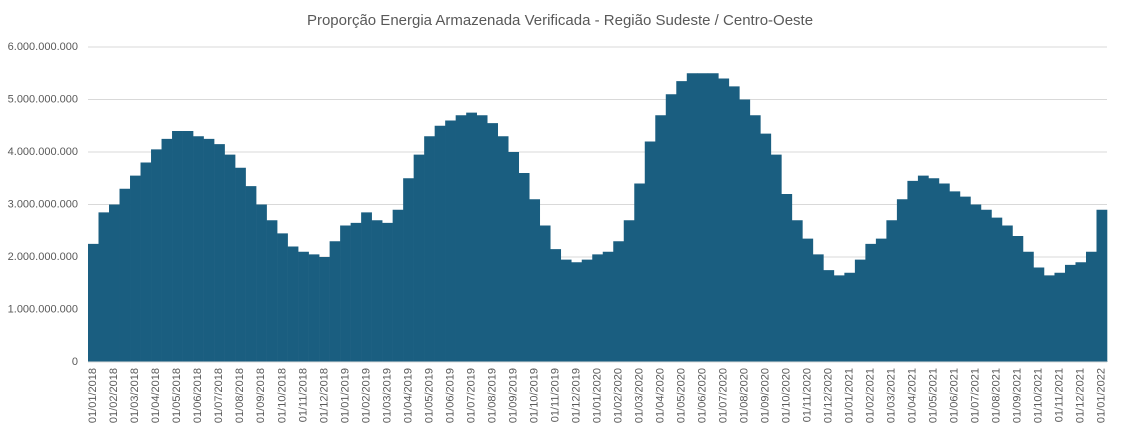 This screenshot has height=438, width=1121. What do you see at coordinates (976, 395) in the screenshot?
I see `x-tick-label: 01/07/2021` at bounding box center [976, 395].